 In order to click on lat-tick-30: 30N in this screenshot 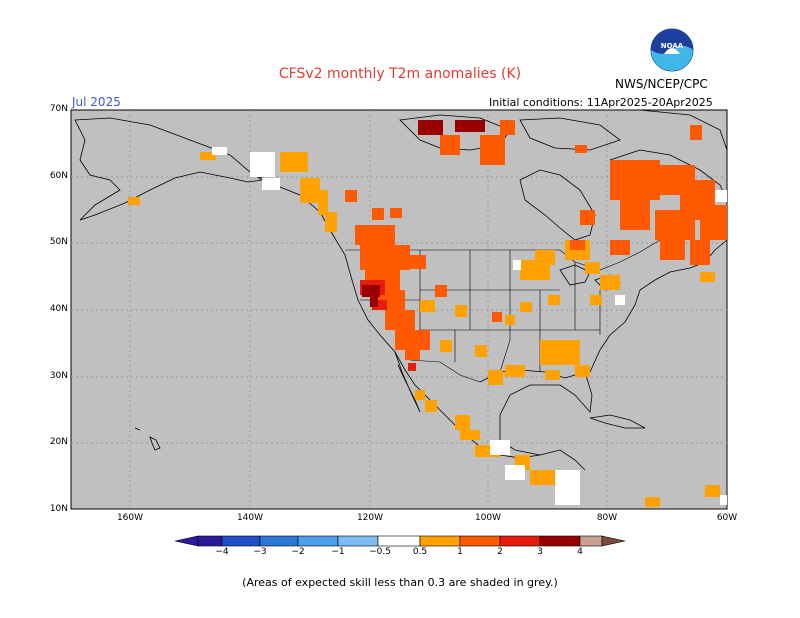, I will do `click(58, 376)`.